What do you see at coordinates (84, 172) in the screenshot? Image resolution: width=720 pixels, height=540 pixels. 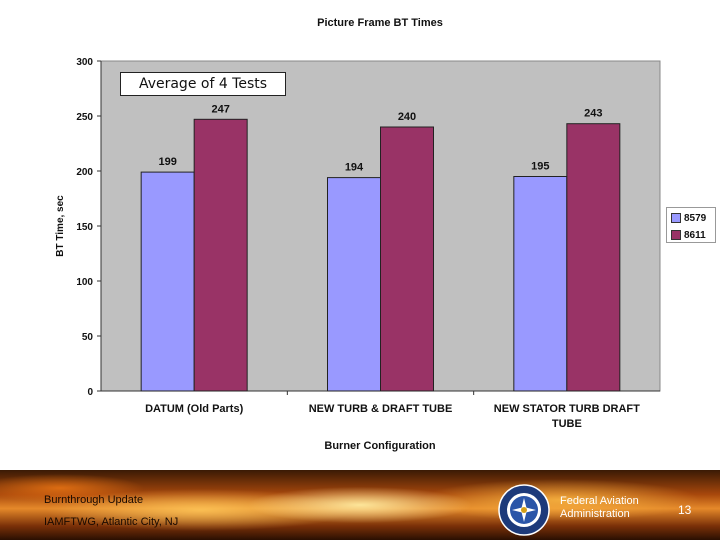 I see `y-tick-label: 200` at bounding box center [84, 172].